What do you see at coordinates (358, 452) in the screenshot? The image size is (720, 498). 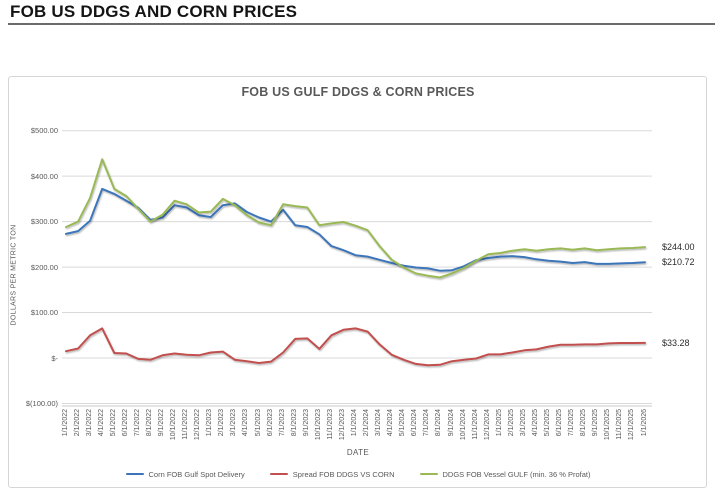 I see `x-axis-title: DATE` at bounding box center [358, 452].